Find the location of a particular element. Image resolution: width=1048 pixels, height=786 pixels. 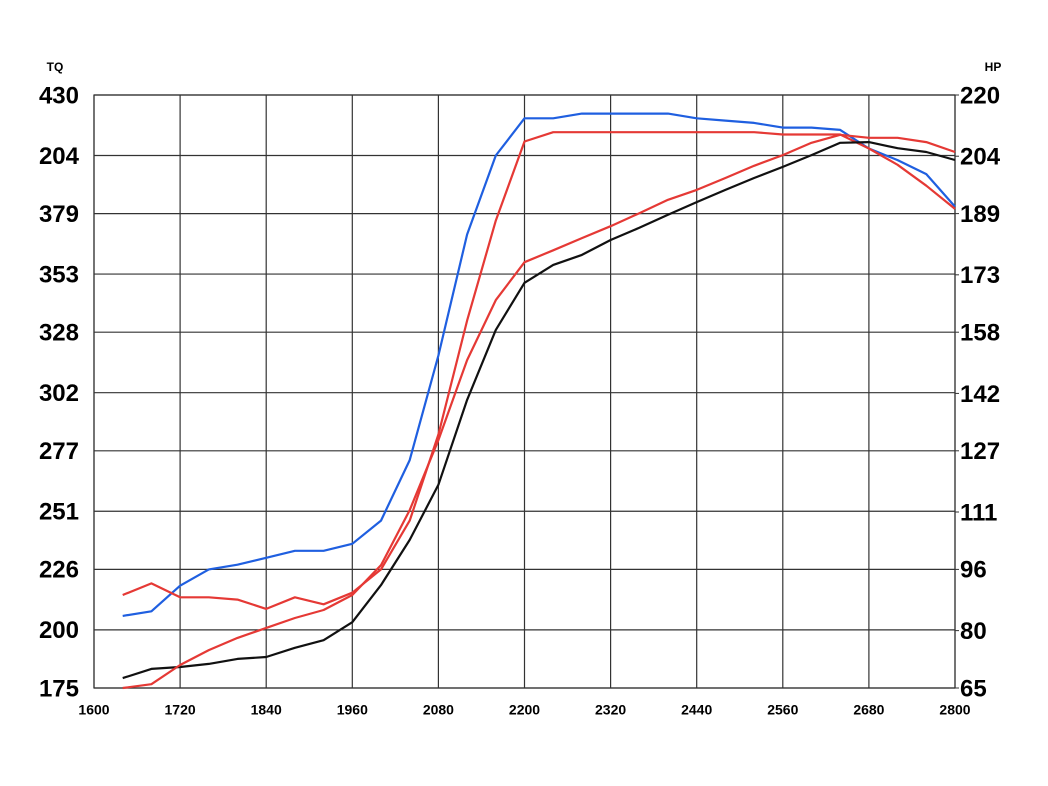

y-tick-label: 379 is located at coordinates (59, 214).